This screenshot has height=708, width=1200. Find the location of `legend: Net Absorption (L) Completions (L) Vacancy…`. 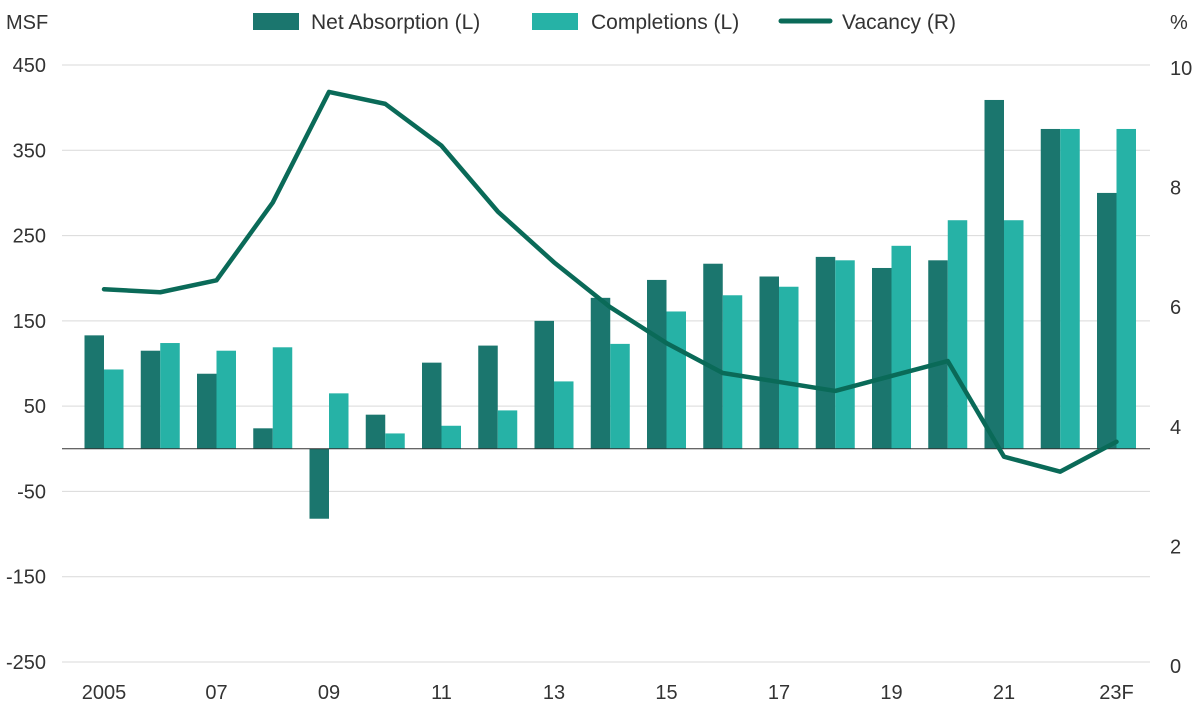

legend: Net Absorption (L) Completions (L) Vacancy… is located at coordinates (604, 22).